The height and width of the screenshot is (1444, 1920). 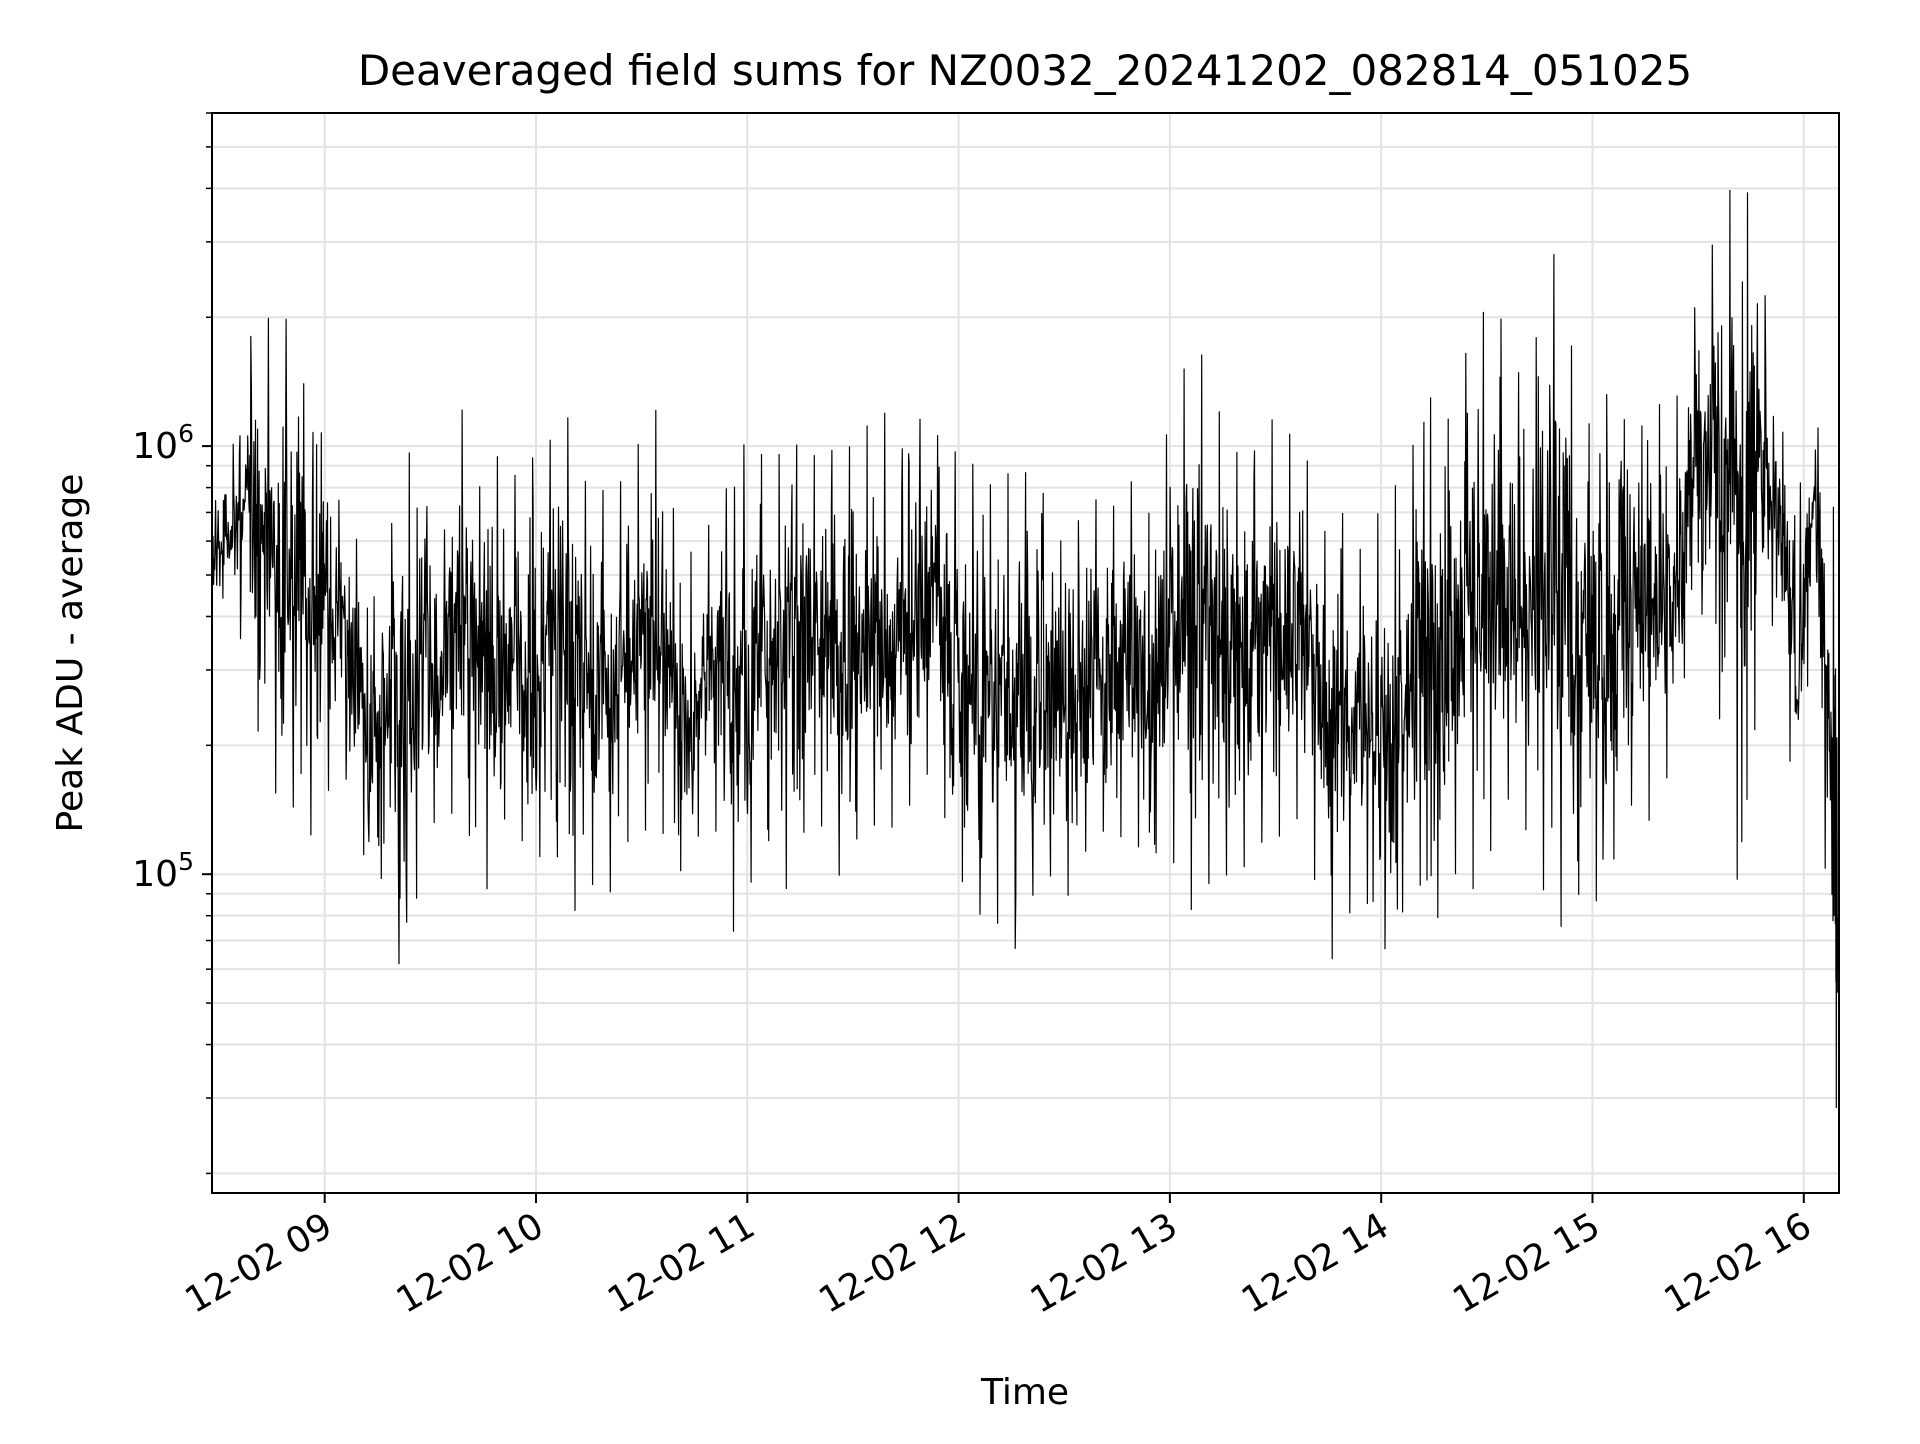 I want to click on y-axis-label: Peak ADU - average, so click(x=70, y=653).